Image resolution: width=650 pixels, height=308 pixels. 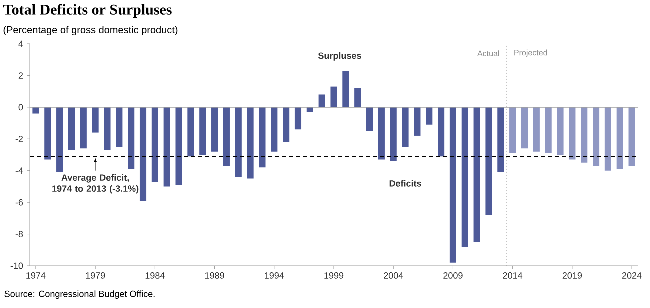 What do you see at coordinates (21, 75) in the screenshot?
I see `y-tick-label: 2` at bounding box center [21, 75].